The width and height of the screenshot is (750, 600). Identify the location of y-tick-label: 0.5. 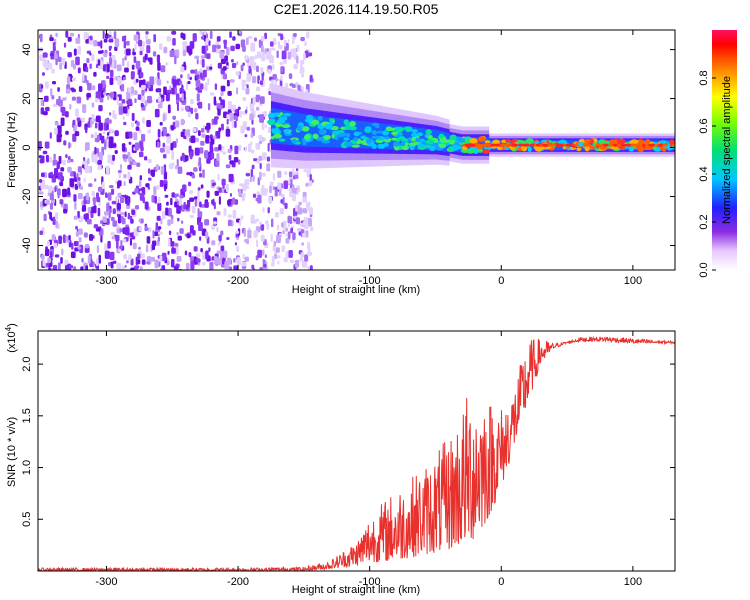
(27, 519).